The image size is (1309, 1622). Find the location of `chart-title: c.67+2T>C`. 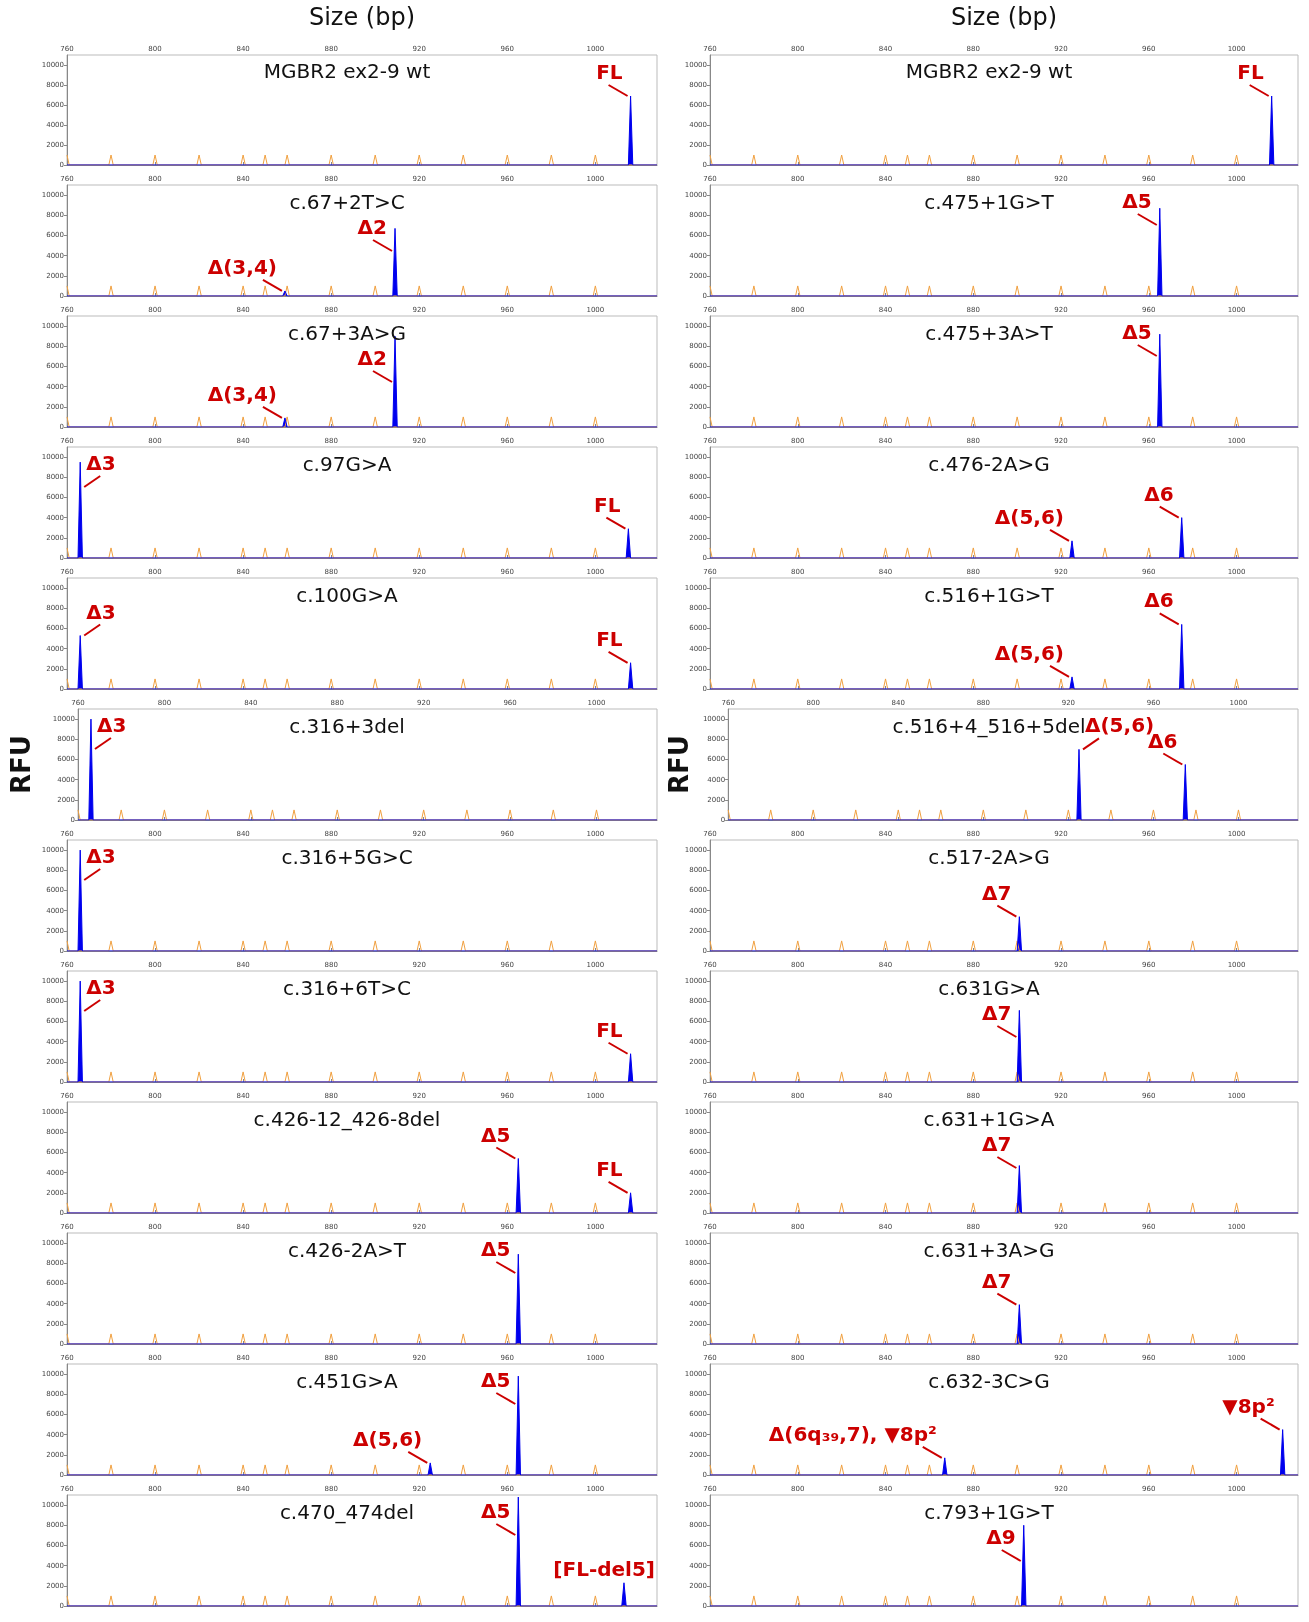

chart-title: c.67+2T>C is located at coordinates (347, 202).